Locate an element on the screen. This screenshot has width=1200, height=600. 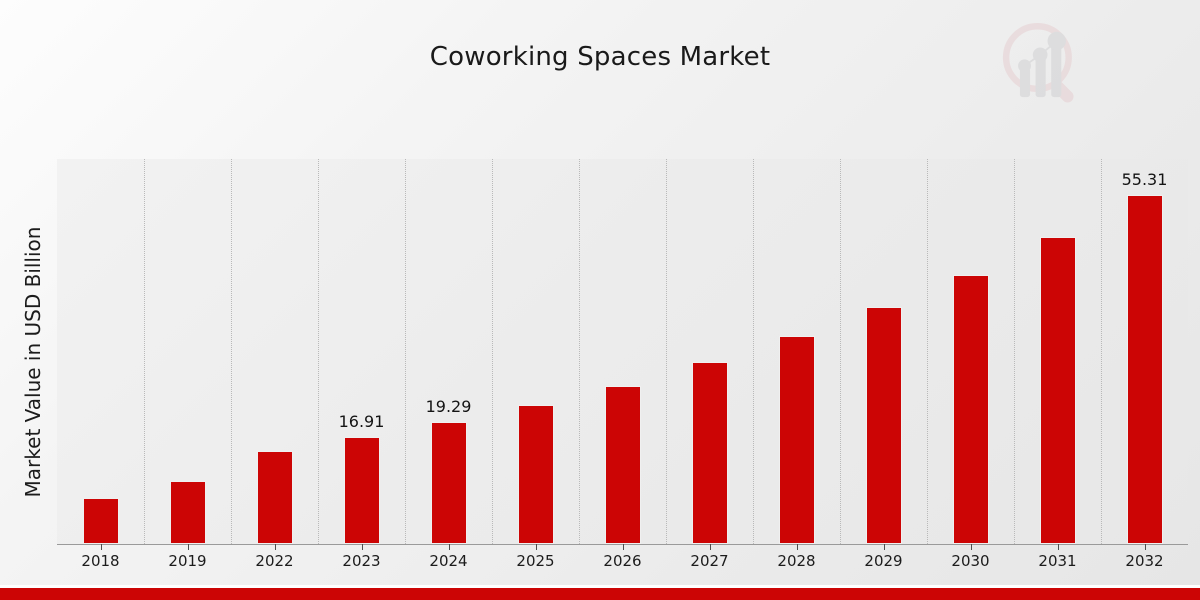
x-tick-2026 is located at coordinates (623, 547).